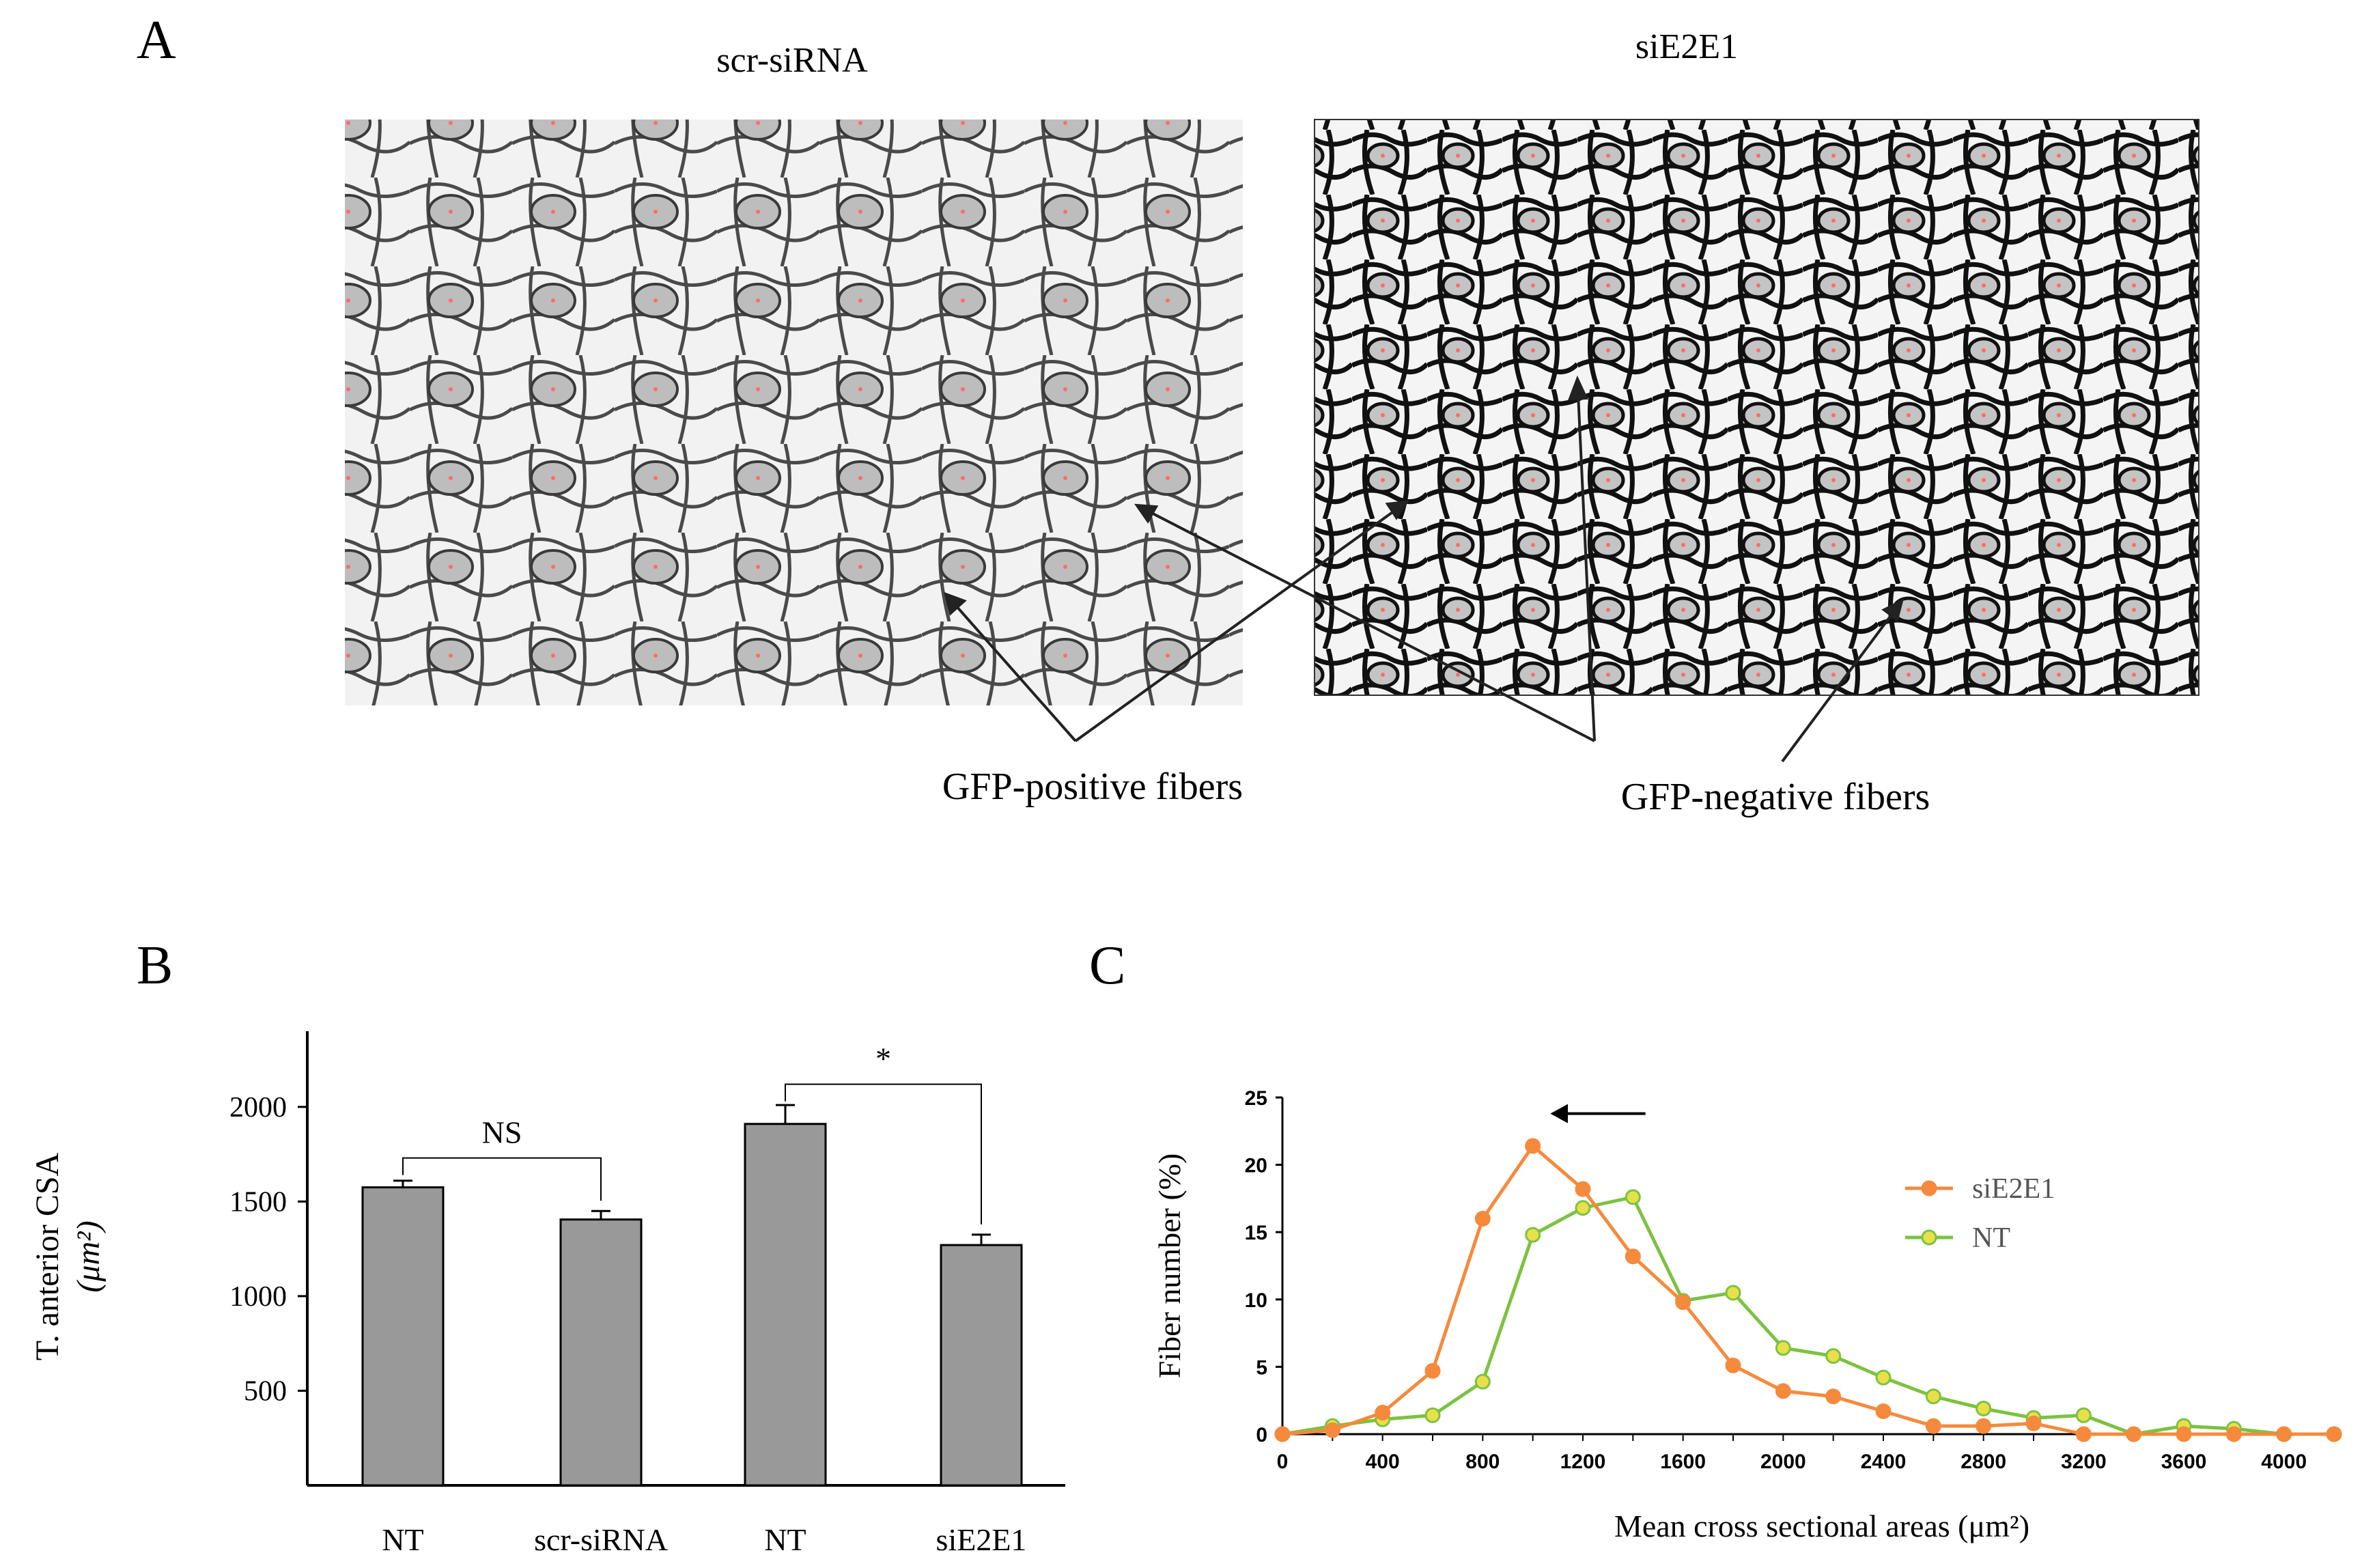 This screenshot has height=1568, width=2375. I want to click on x-axis-label: Mean cross sectional areas (μm²), so click(1821, 1526).